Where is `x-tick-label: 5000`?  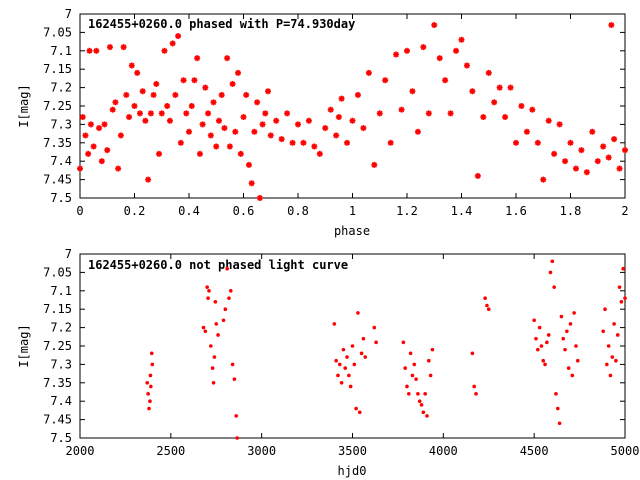 x-tick-label: 5000 is located at coordinates (625, 451).